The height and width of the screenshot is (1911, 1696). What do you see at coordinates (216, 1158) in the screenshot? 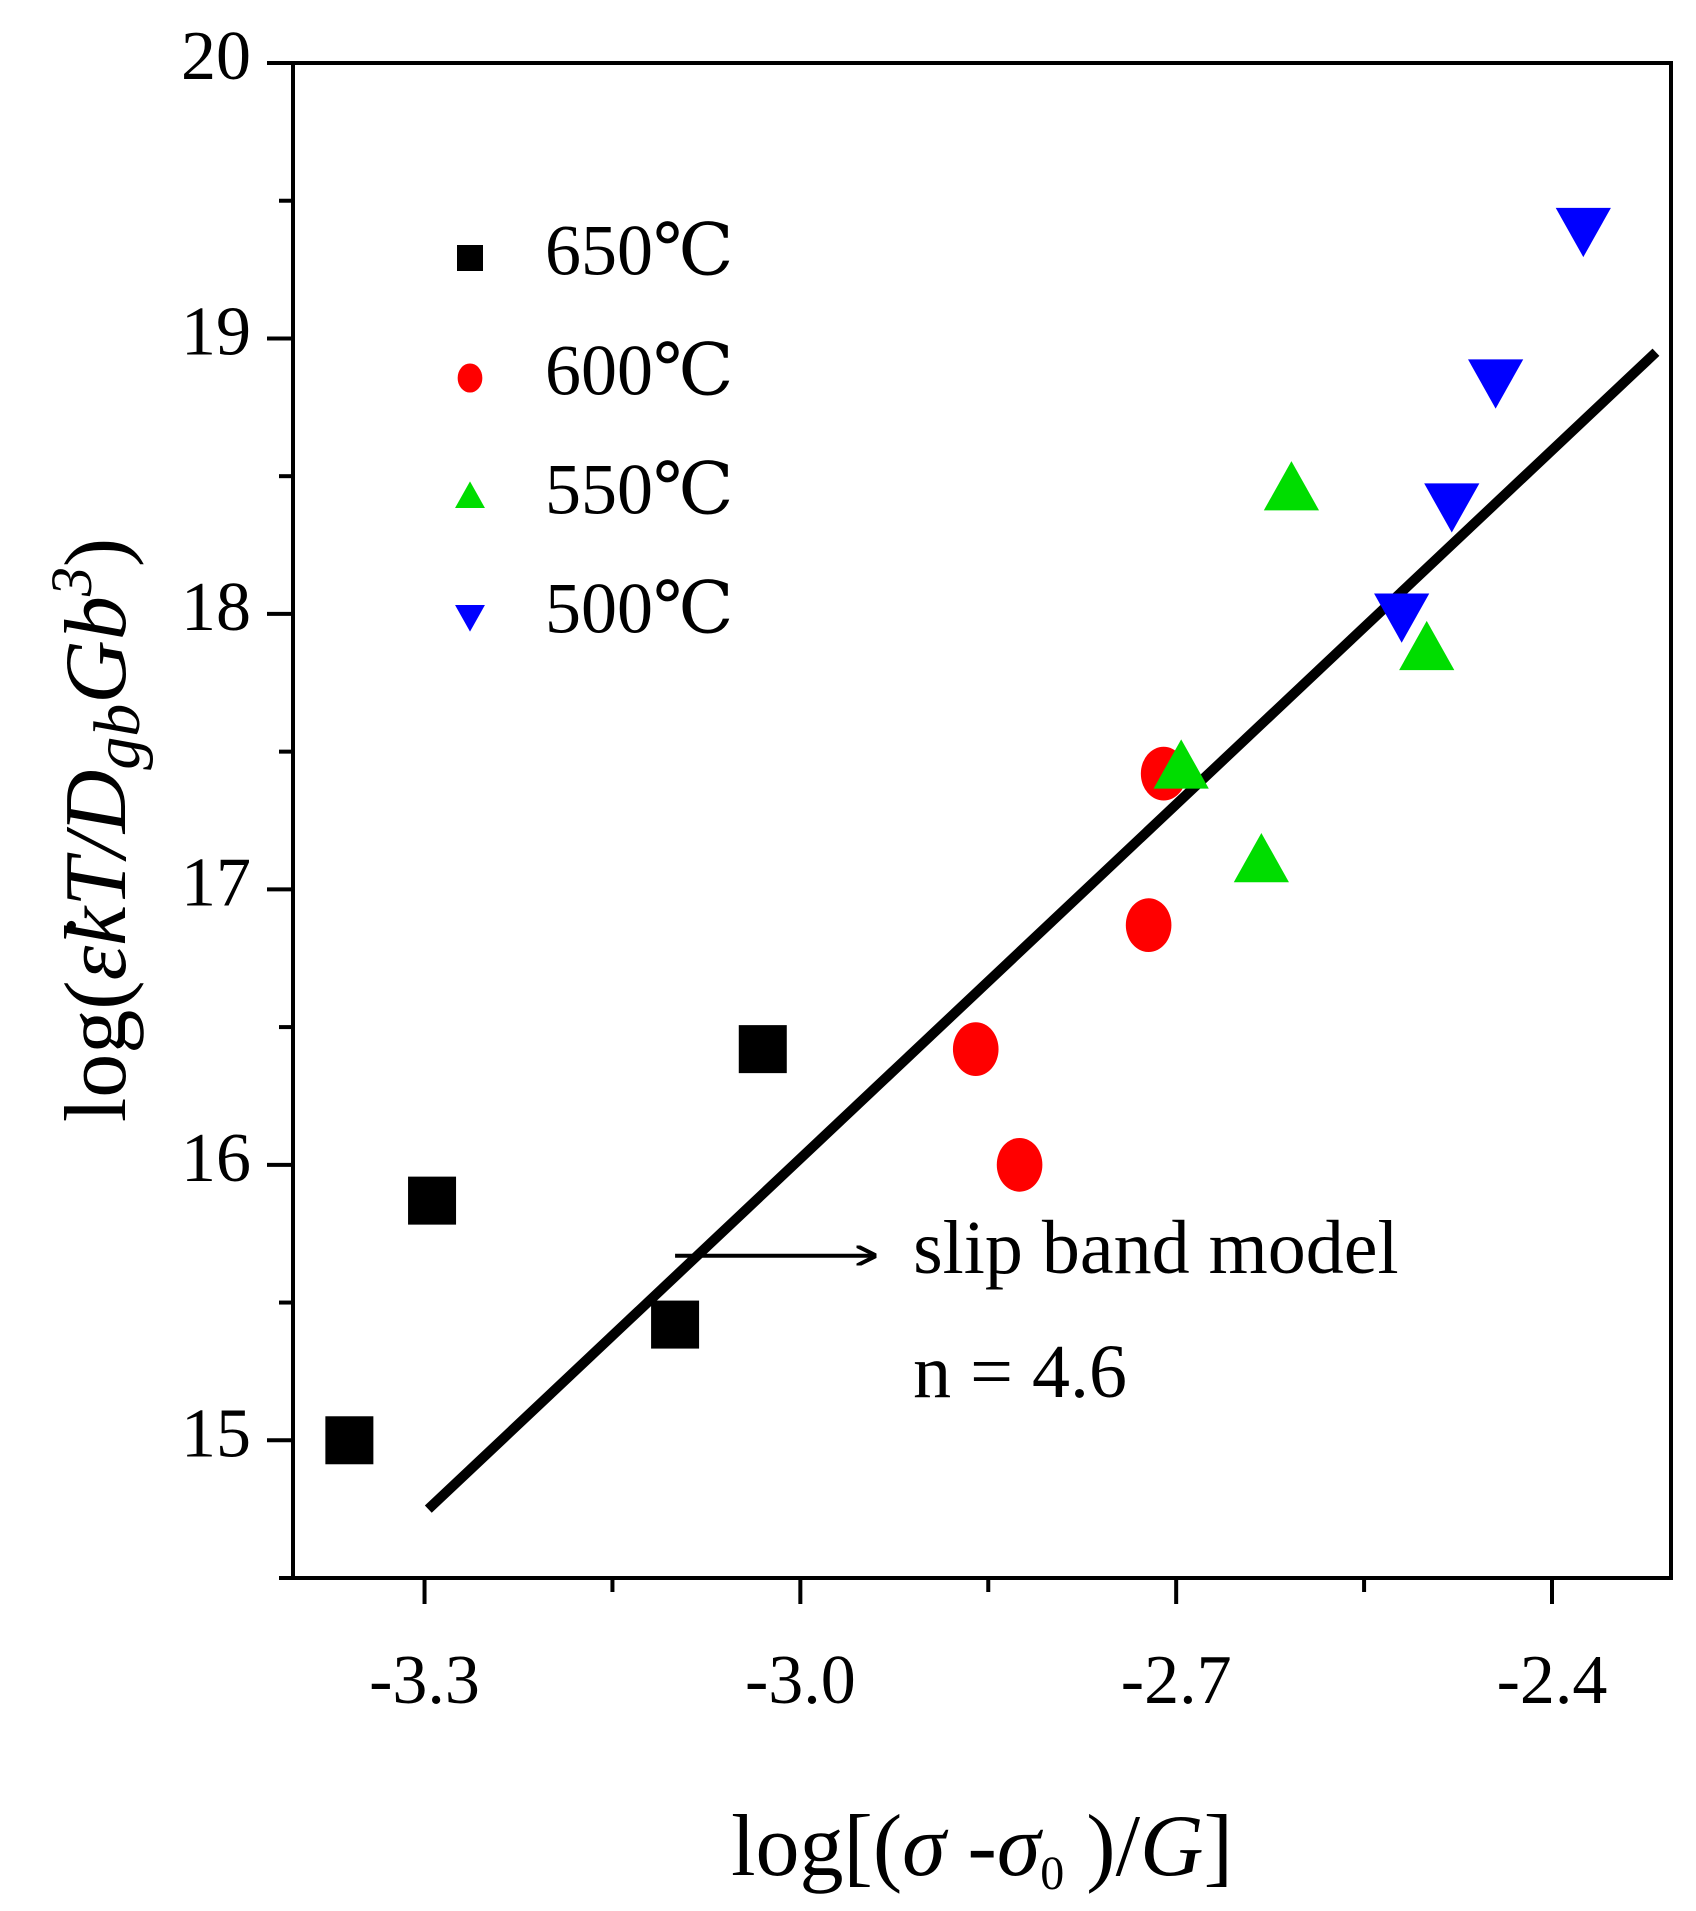
I see `y-tick-label: 16` at bounding box center [216, 1158].